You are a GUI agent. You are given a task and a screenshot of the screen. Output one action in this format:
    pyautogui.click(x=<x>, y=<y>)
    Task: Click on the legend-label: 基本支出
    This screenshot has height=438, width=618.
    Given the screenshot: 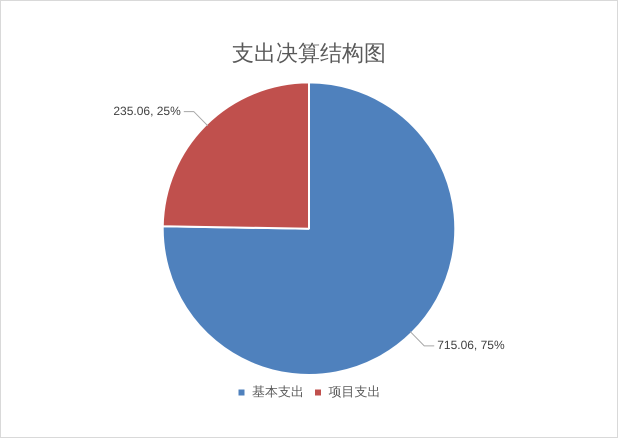 What is the action you would take?
    pyautogui.click(x=278, y=392)
    